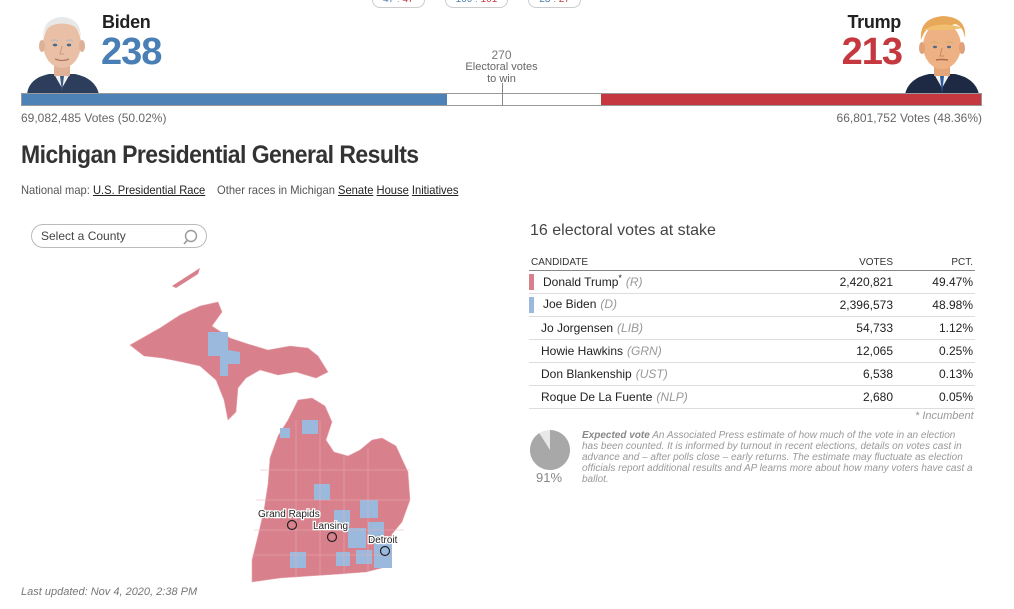 This screenshot has width=1014, height=609. What do you see at coordinates (855, 263) in the screenshot?
I see `col-votes: VOTES` at bounding box center [855, 263].